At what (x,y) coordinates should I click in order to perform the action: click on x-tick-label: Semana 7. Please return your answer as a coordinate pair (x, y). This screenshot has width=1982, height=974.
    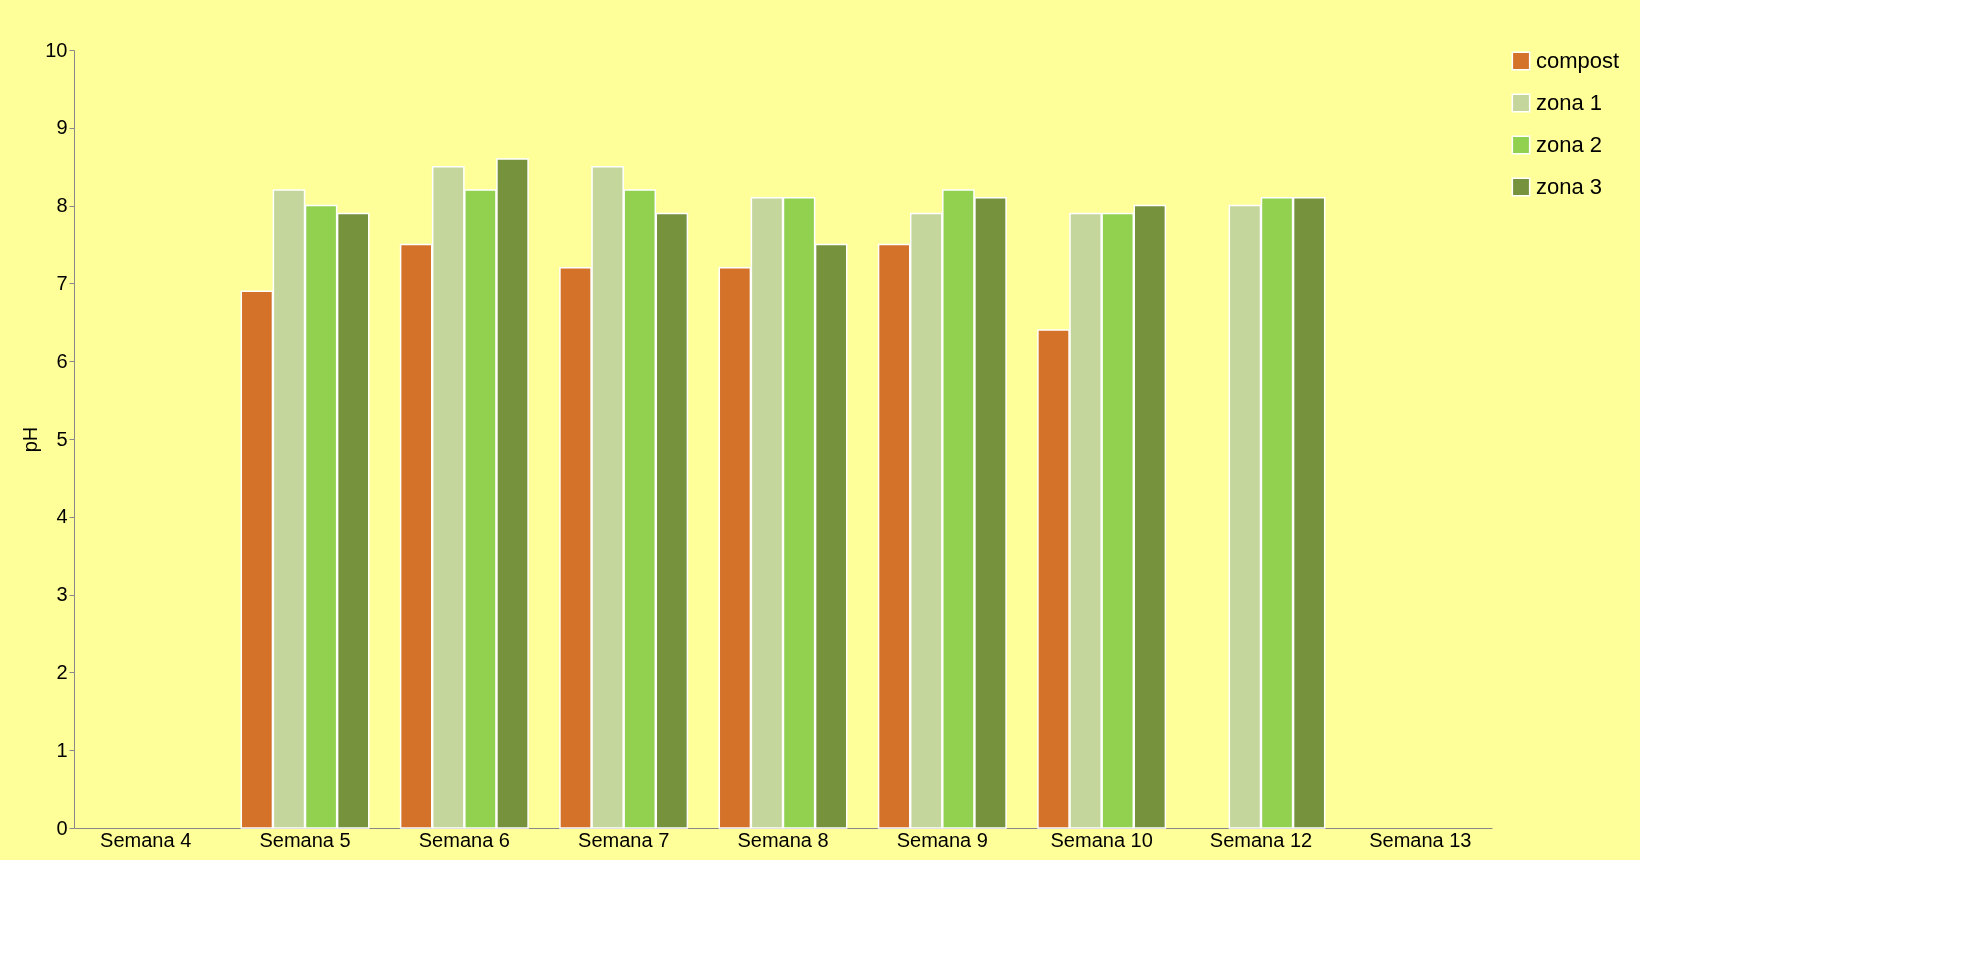
    Looking at the image, I should click on (624, 839).